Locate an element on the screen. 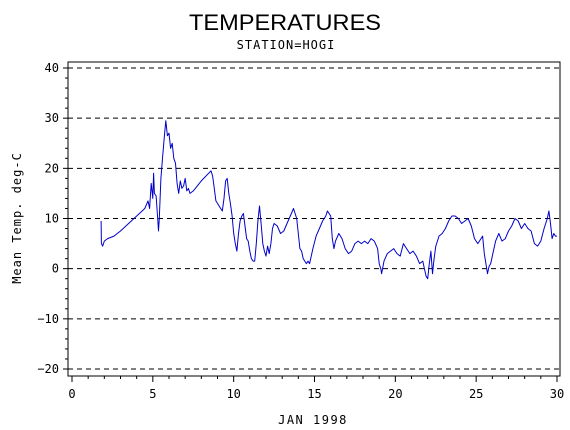 This screenshot has height=430, width=570. x-tick-label: 30 is located at coordinates (557, 394).